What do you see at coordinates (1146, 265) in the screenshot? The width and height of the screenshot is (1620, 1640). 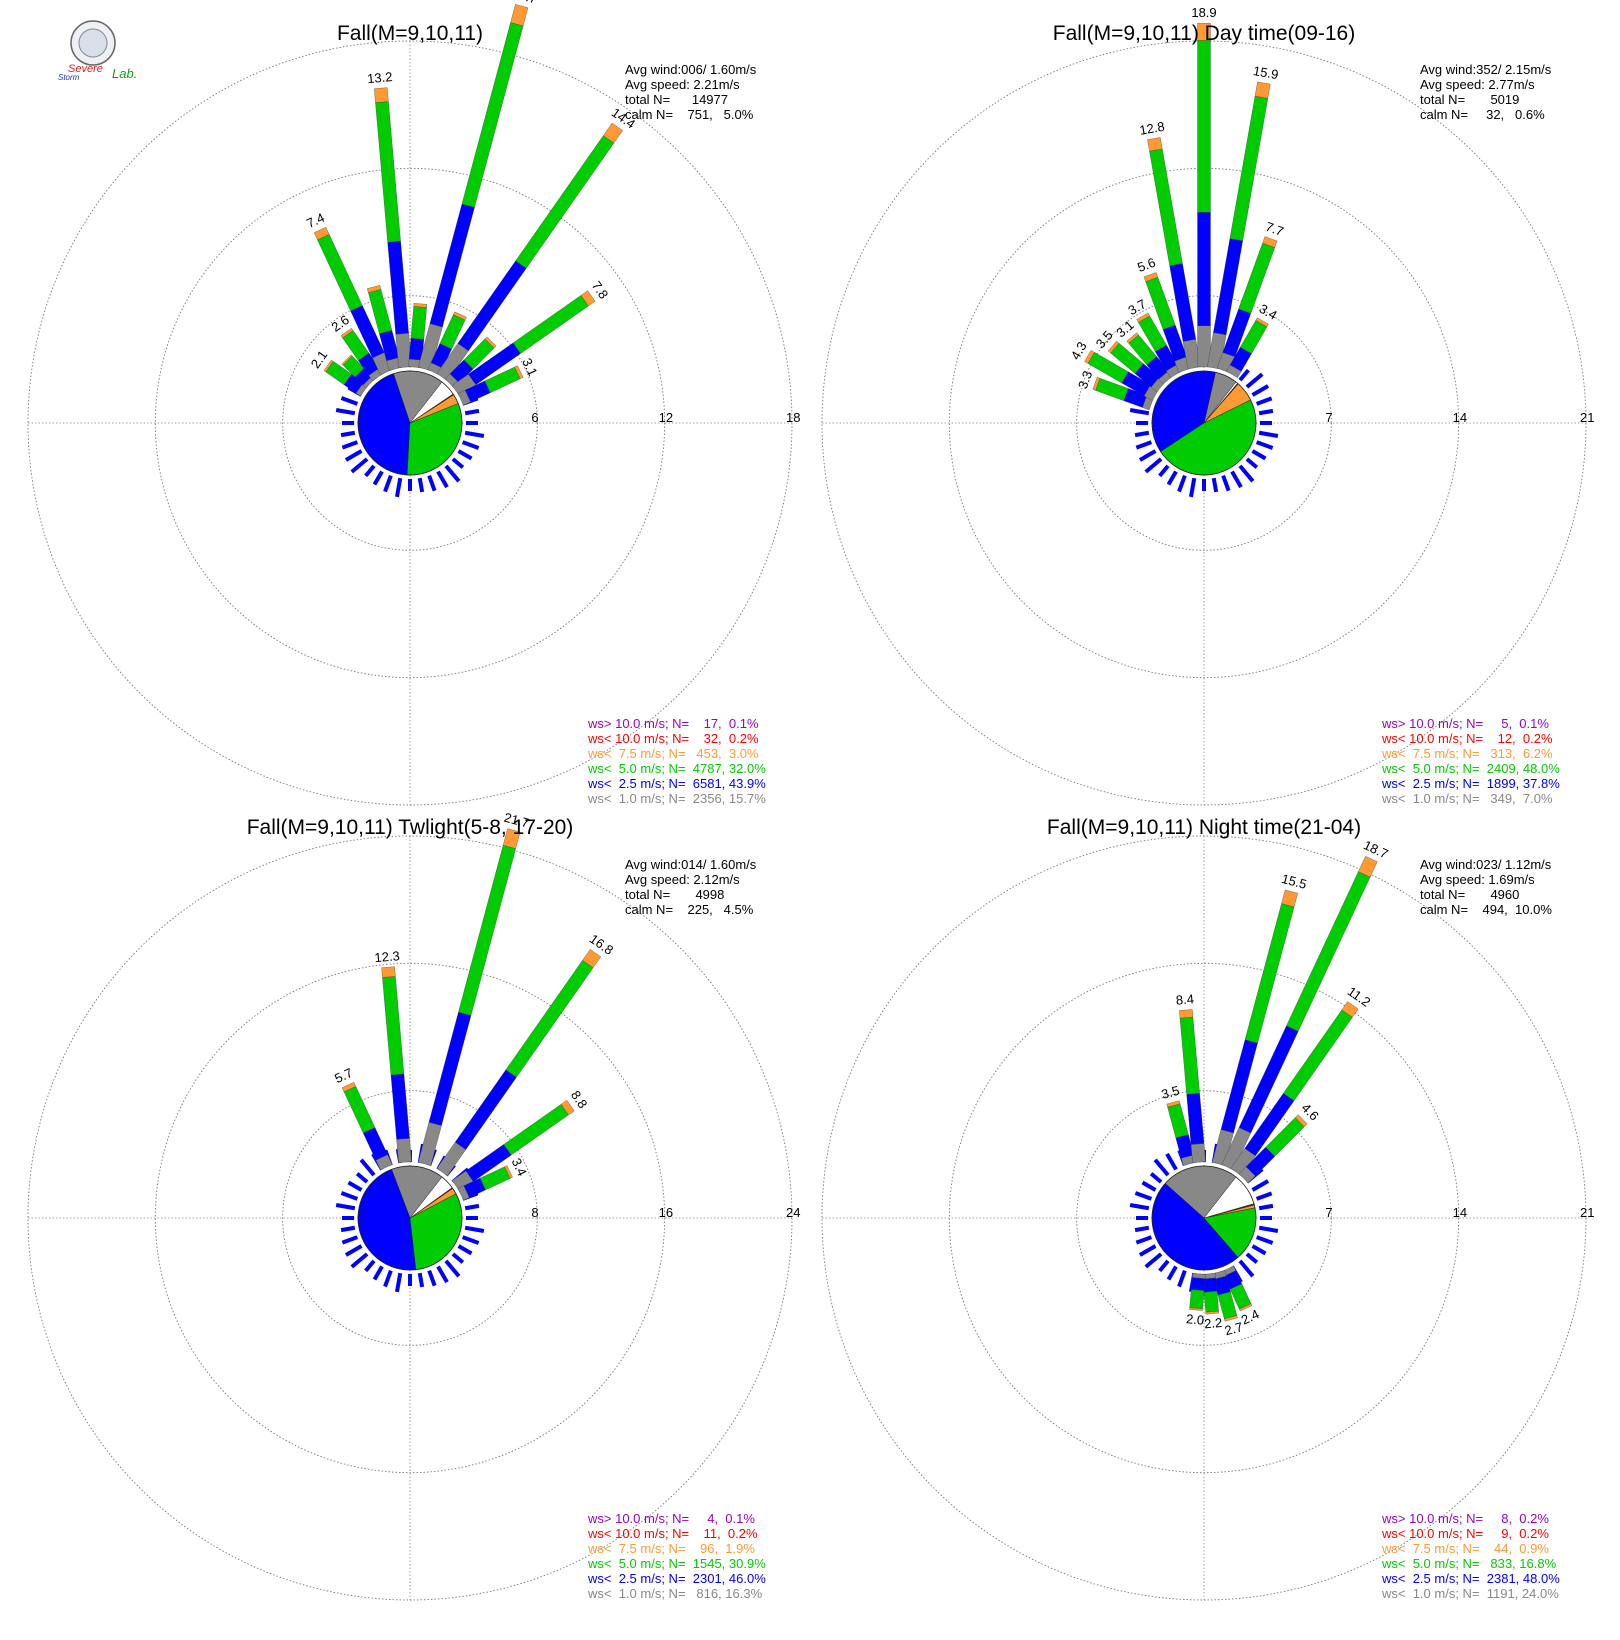 I see `petal-label: 5.6` at bounding box center [1146, 265].